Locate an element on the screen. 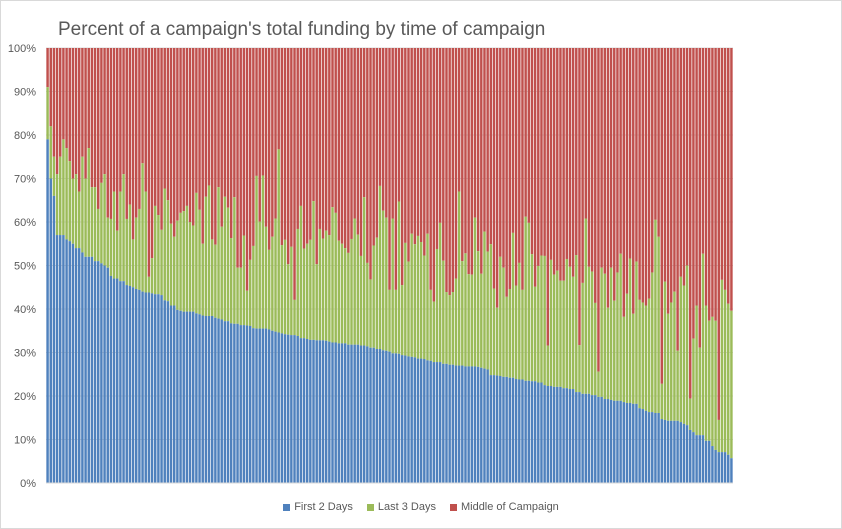  legend-label: Middle of Campaign is located at coordinates (509, 507).